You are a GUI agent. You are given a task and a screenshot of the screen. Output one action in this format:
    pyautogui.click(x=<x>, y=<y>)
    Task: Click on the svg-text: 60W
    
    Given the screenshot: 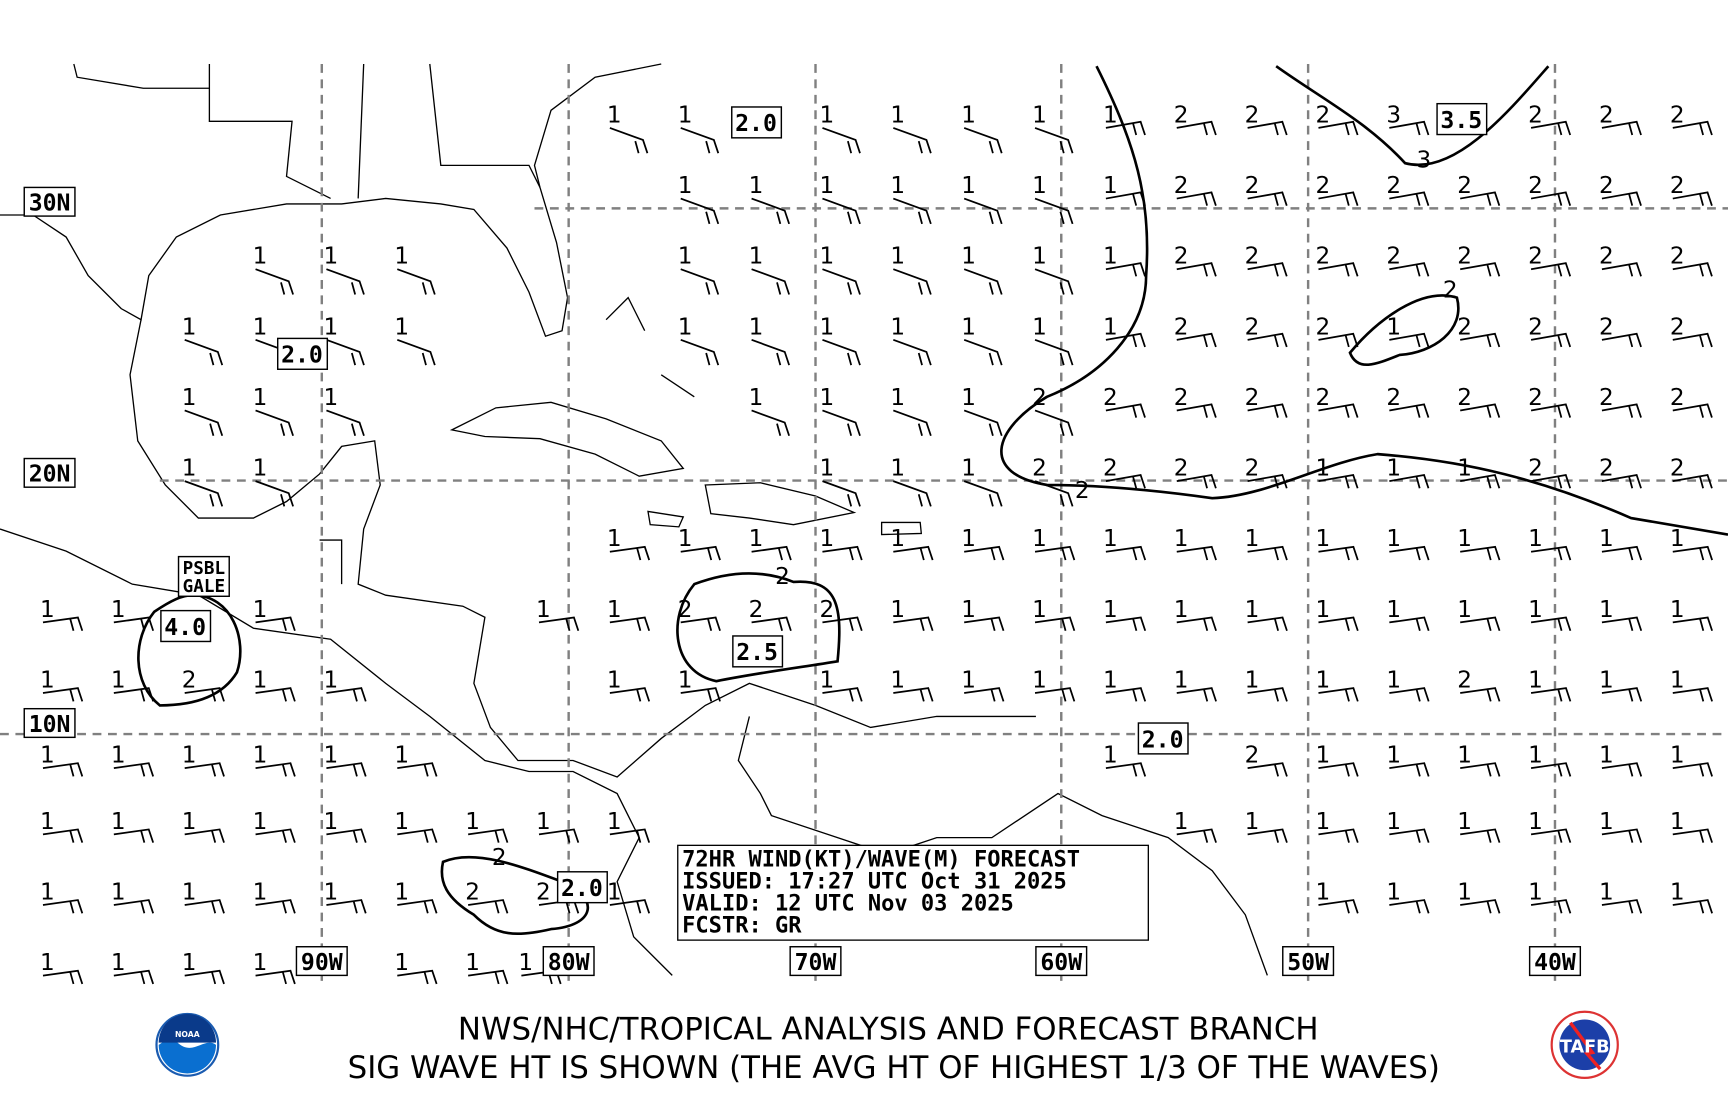 What is the action you would take?
    pyautogui.click(x=1061, y=963)
    